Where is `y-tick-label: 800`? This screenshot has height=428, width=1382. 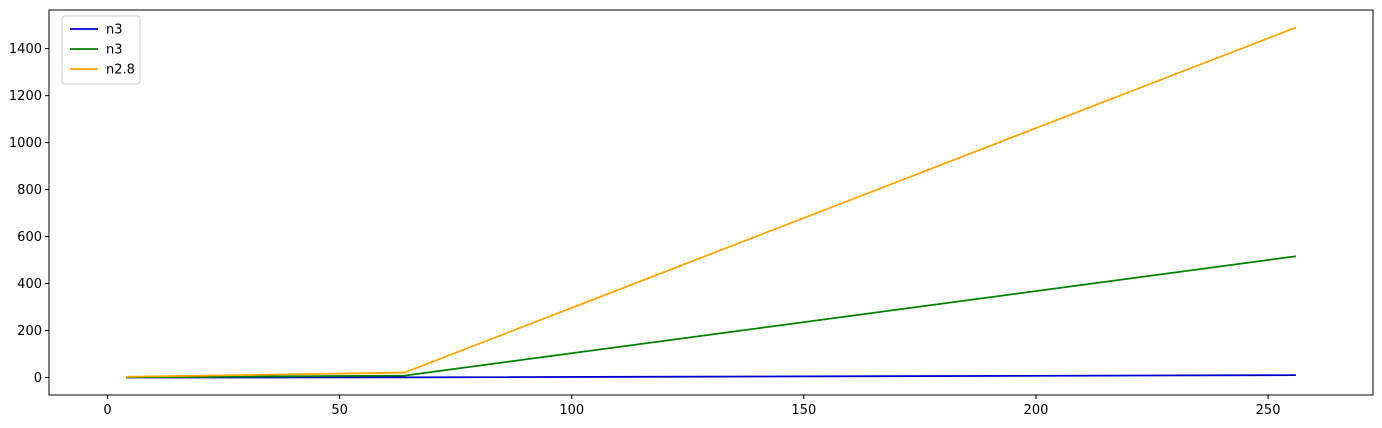
y-tick-label: 800 is located at coordinates (29, 190).